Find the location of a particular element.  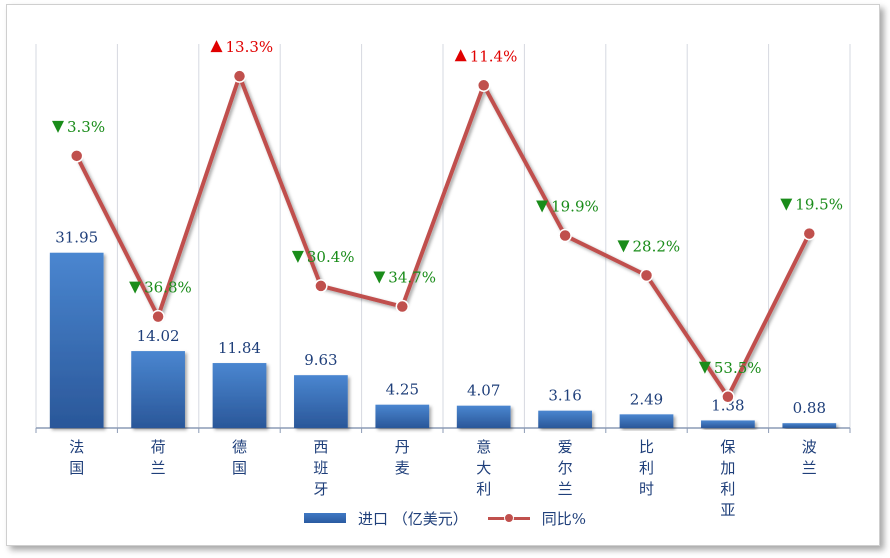

yoy-value-label: 13.3% is located at coordinates (250, 47).